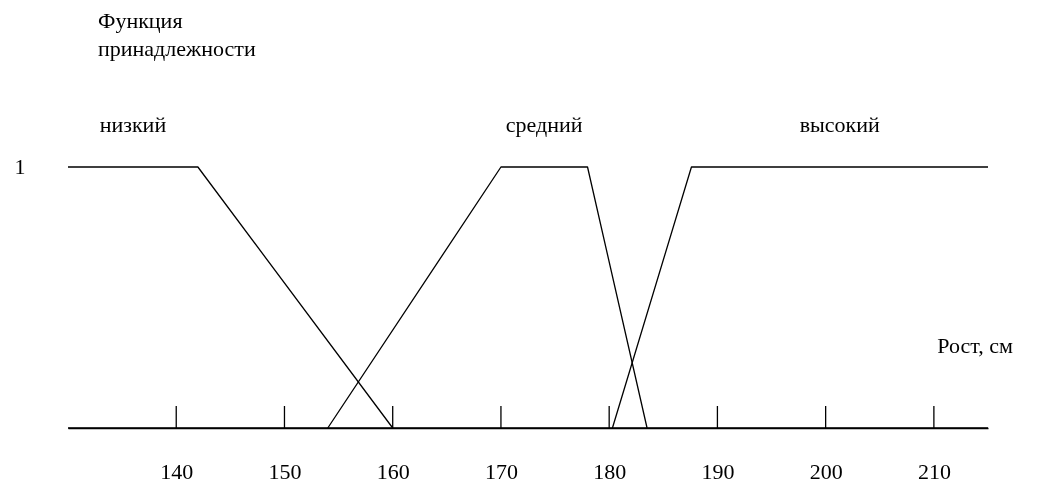  I want to click on text: 1, so click(20, 166).